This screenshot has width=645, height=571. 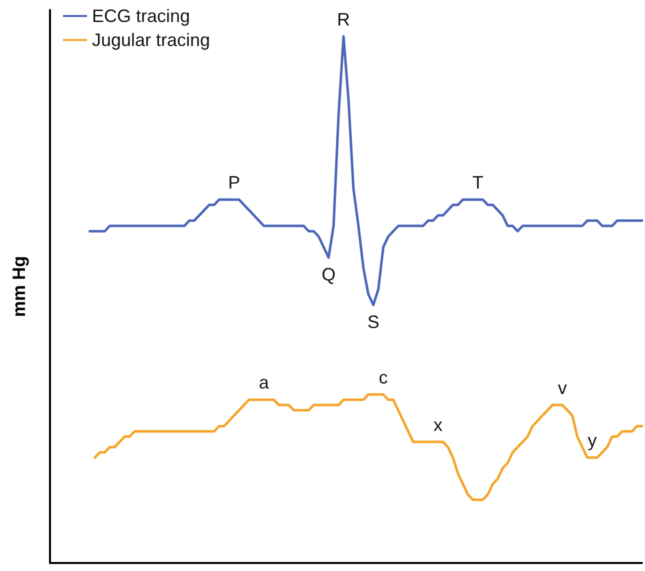 I want to click on annotation: P, so click(x=234, y=182).